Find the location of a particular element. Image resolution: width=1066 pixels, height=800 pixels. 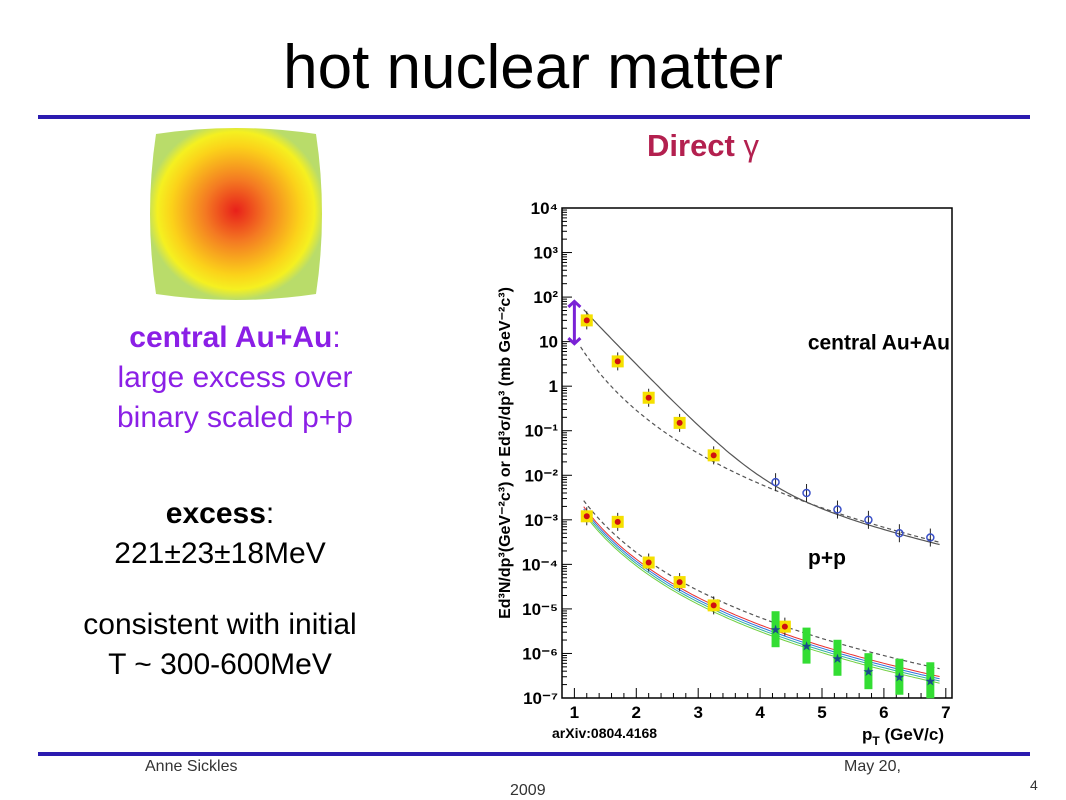

y-tick-label: 10⁴ is located at coordinates (544, 208).